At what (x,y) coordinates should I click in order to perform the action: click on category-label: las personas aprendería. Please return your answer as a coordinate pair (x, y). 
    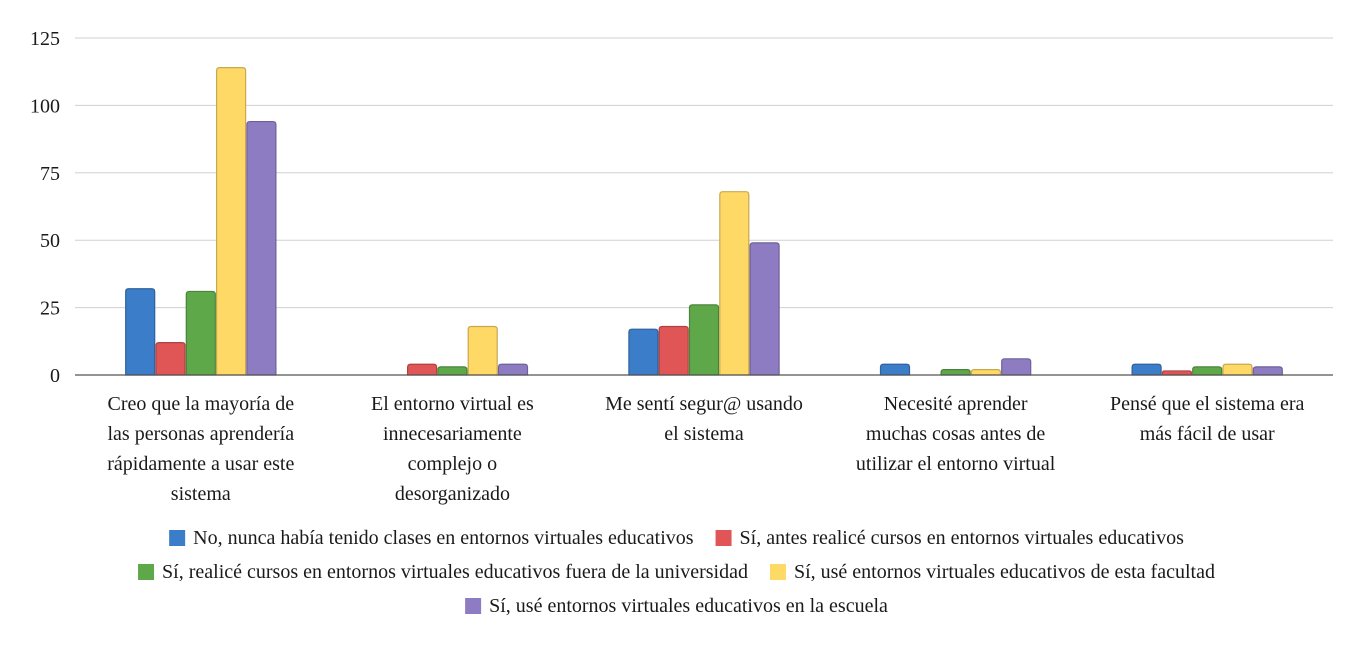
    Looking at the image, I should click on (201, 434).